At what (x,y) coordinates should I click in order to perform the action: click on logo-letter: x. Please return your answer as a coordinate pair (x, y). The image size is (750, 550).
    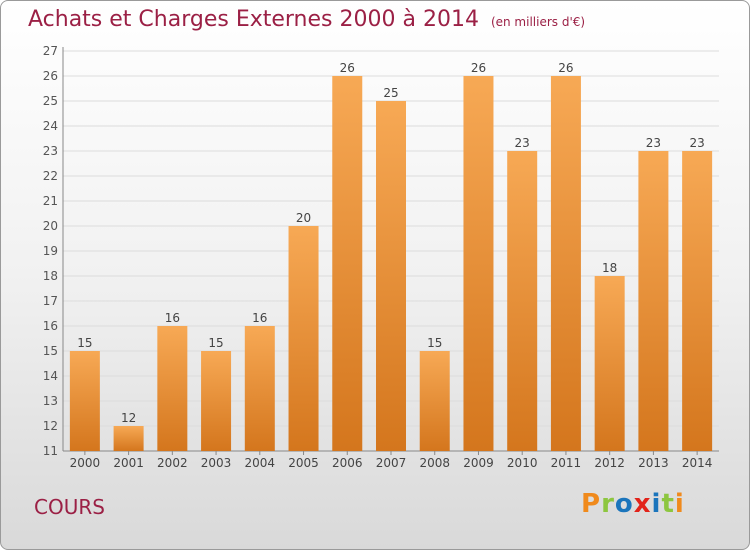
    Looking at the image, I should click on (642, 504).